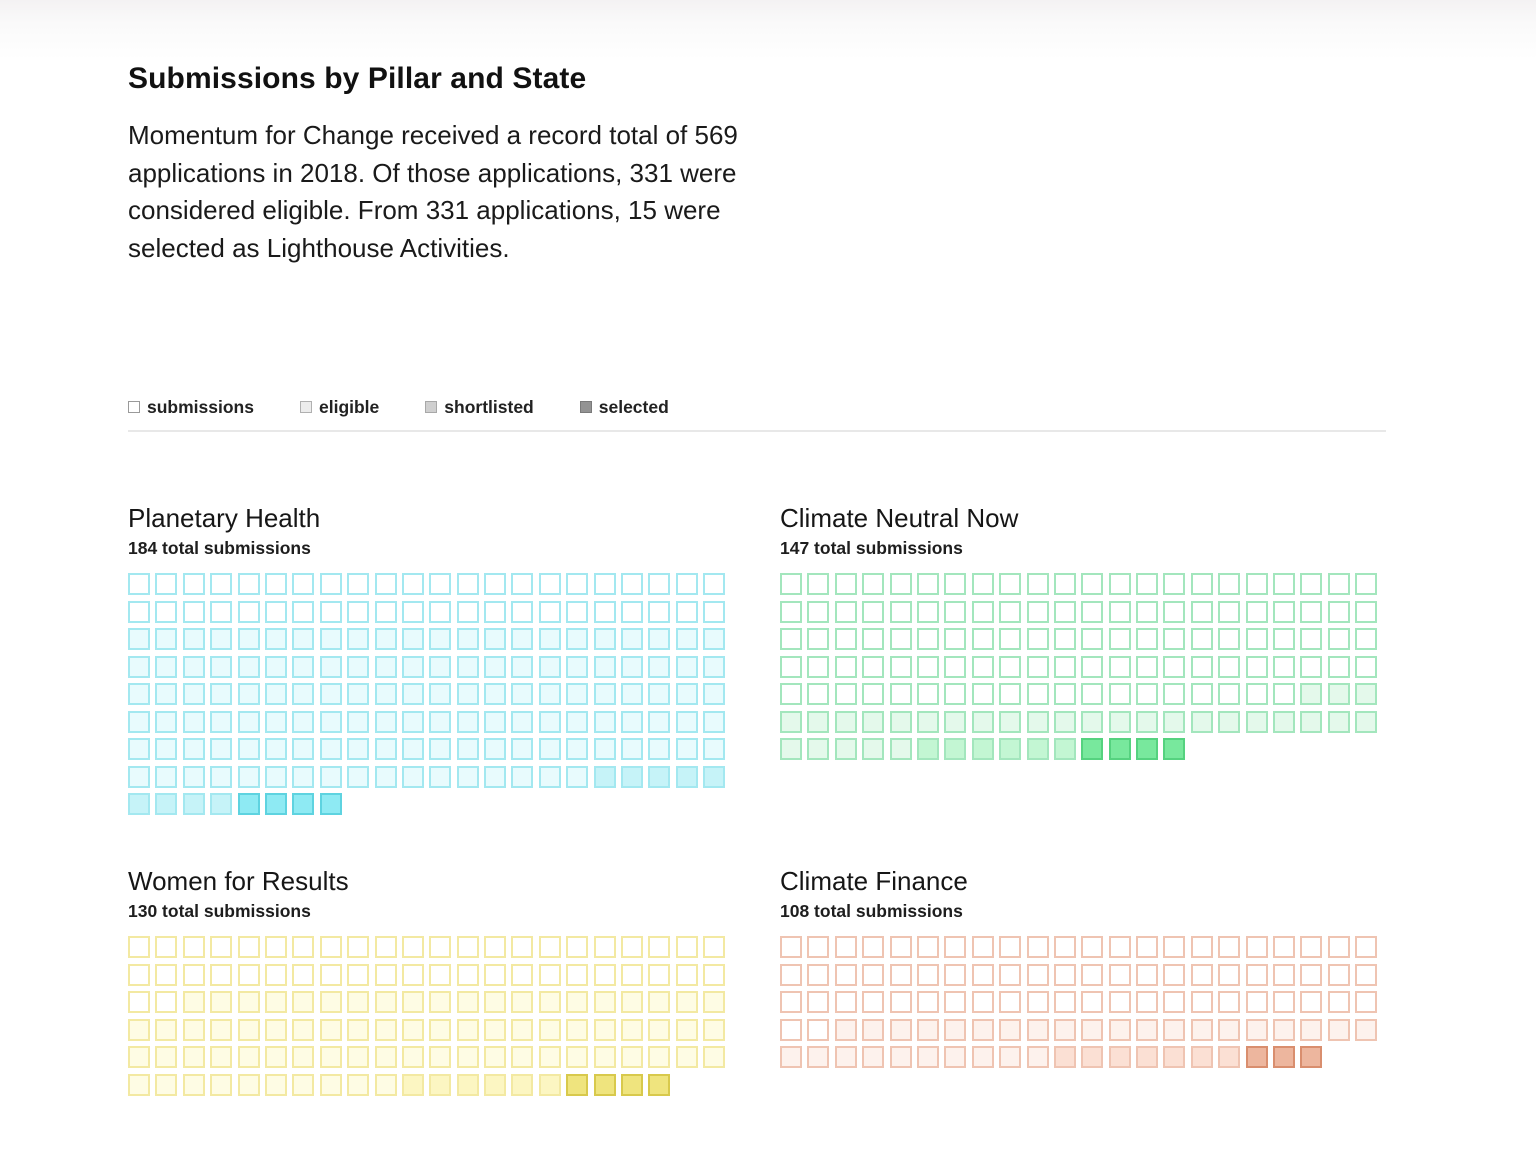 This screenshot has height=1149, width=1536. Describe the element at coordinates (219, 911) in the screenshot. I see `pillar-total: 130 total submissions` at that location.